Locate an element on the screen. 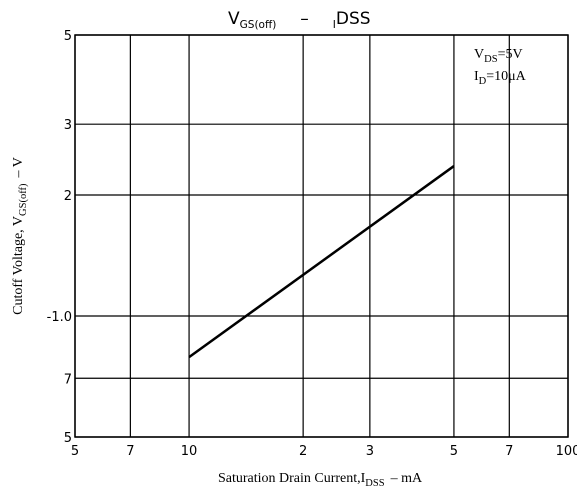 The height and width of the screenshot is (493, 577). annotation-part: D is located at coordinates (483, 81).